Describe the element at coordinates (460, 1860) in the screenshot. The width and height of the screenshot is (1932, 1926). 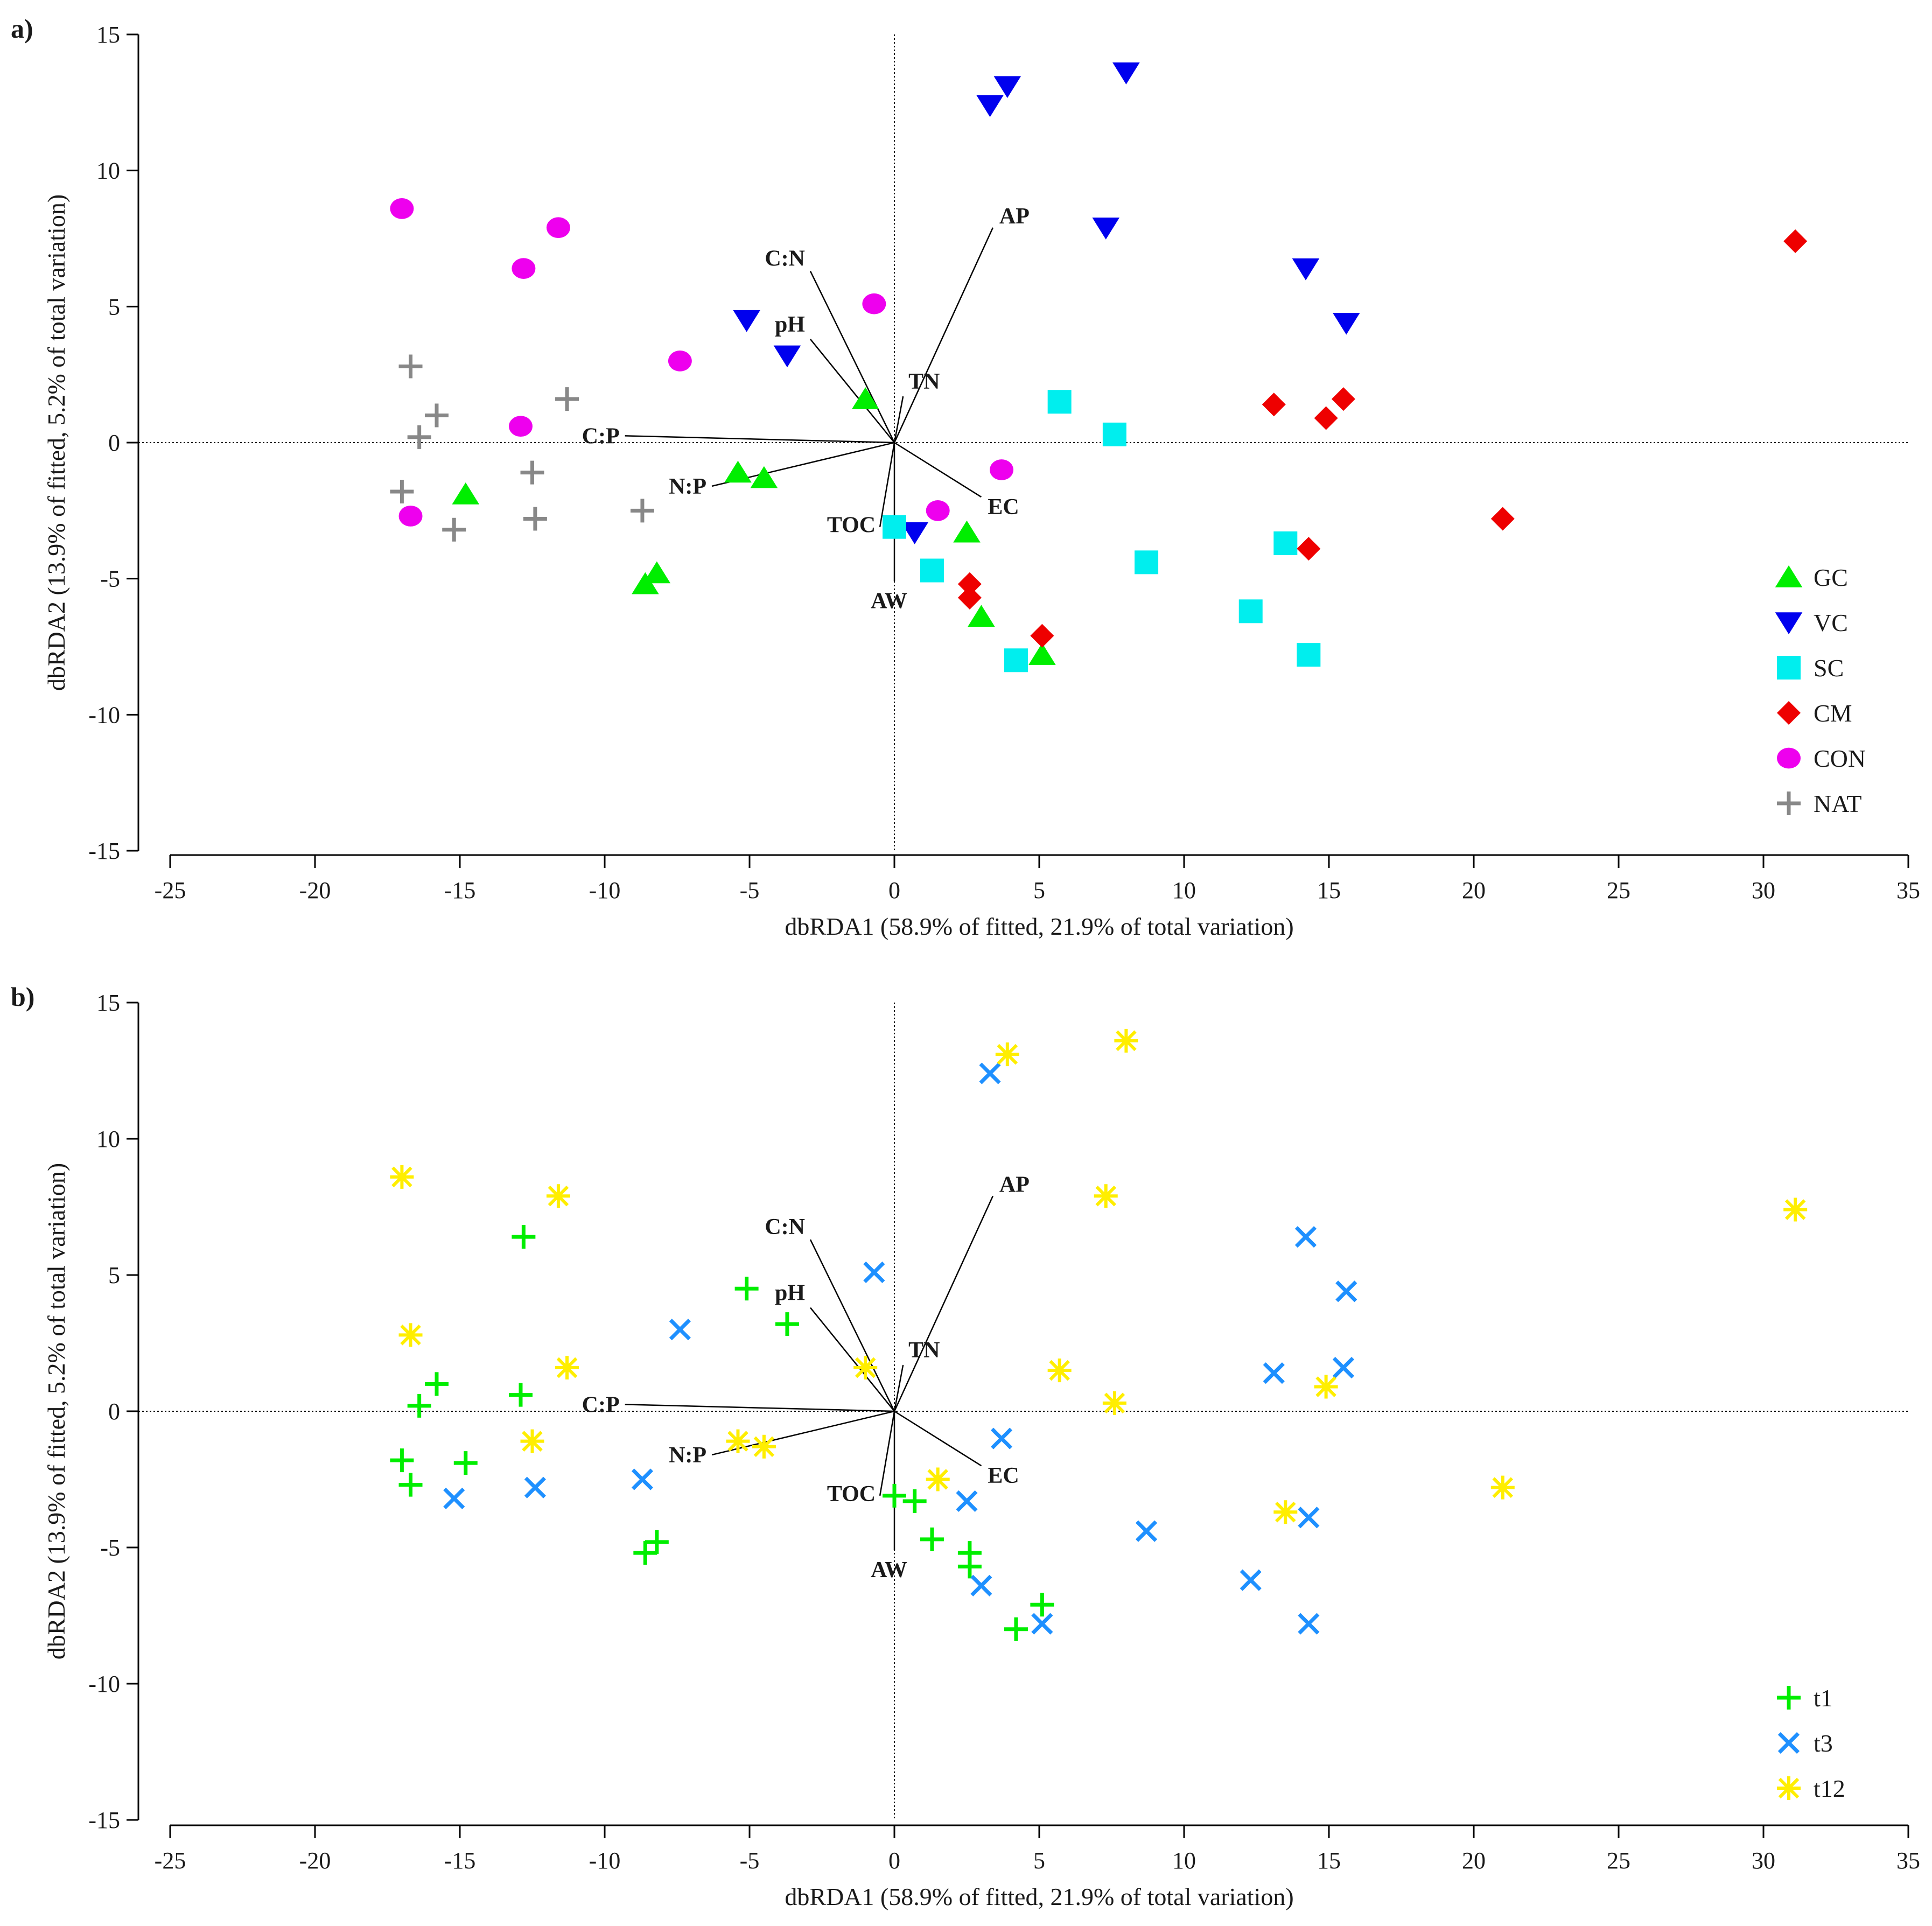
I see `x-tick-label: -15` at that location.